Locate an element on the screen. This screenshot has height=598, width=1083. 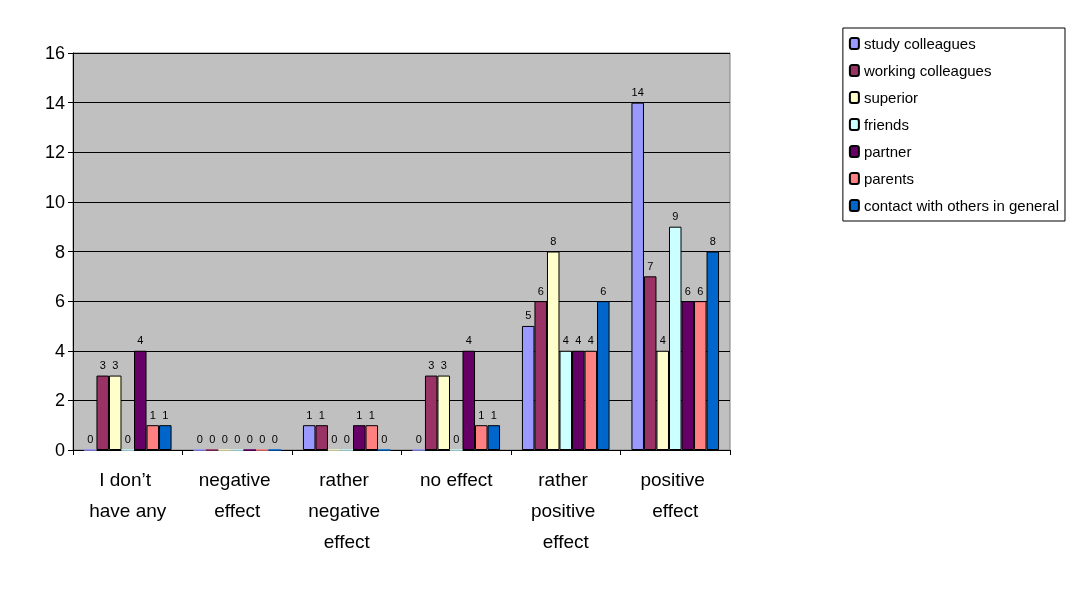
x-tick-label: I don’t have any is located at coordinates (128, 495).